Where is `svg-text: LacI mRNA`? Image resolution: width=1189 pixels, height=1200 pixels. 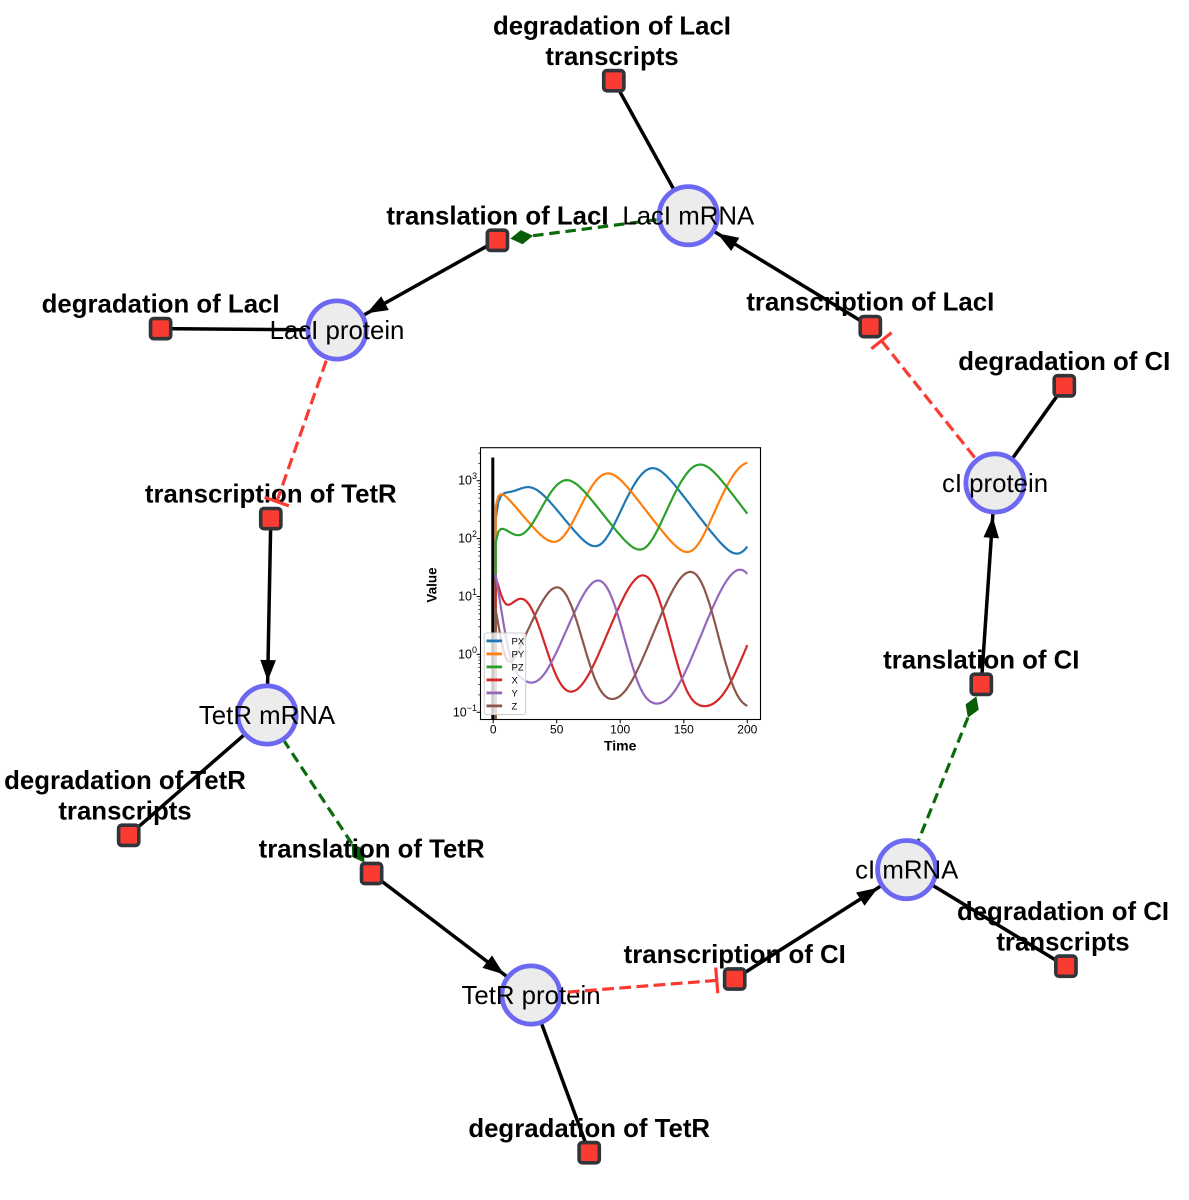 svg-text: LacI mRNA is located at coordinates (688, 217).